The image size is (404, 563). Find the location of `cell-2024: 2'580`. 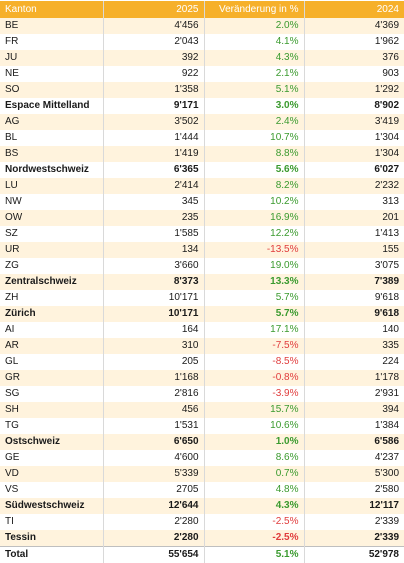

cell-2024: 2'580 is located at coordinates (354, 490).